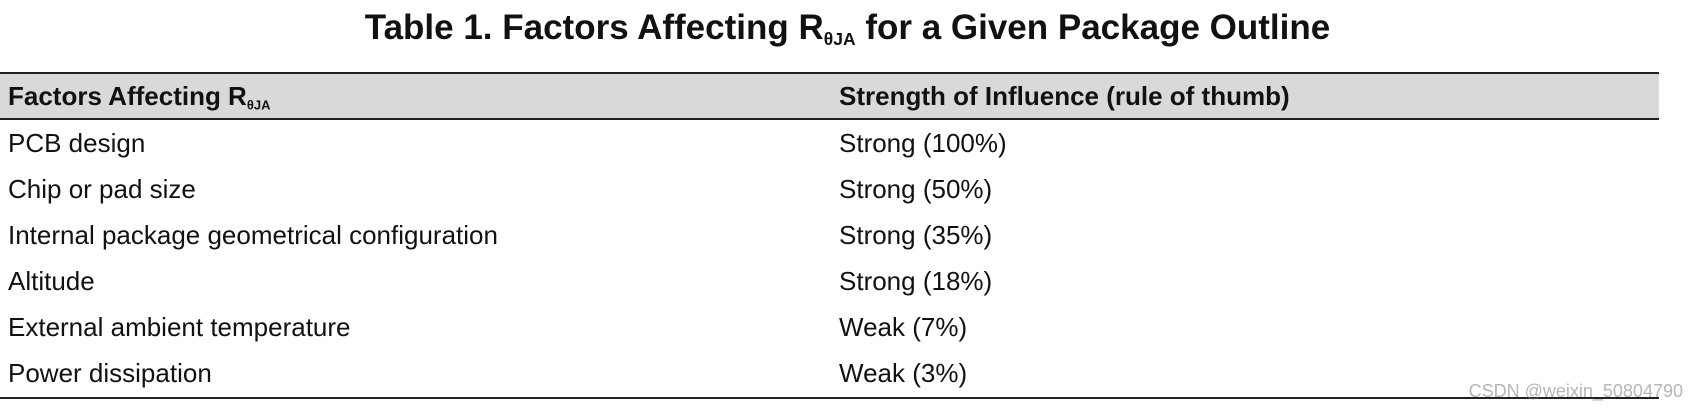 The height and width of the screenshot is (411, 1695). Describe the element at coordinates (916, 235) in the screenshot. I see `strength-cell: Strong (35%)` at that location.